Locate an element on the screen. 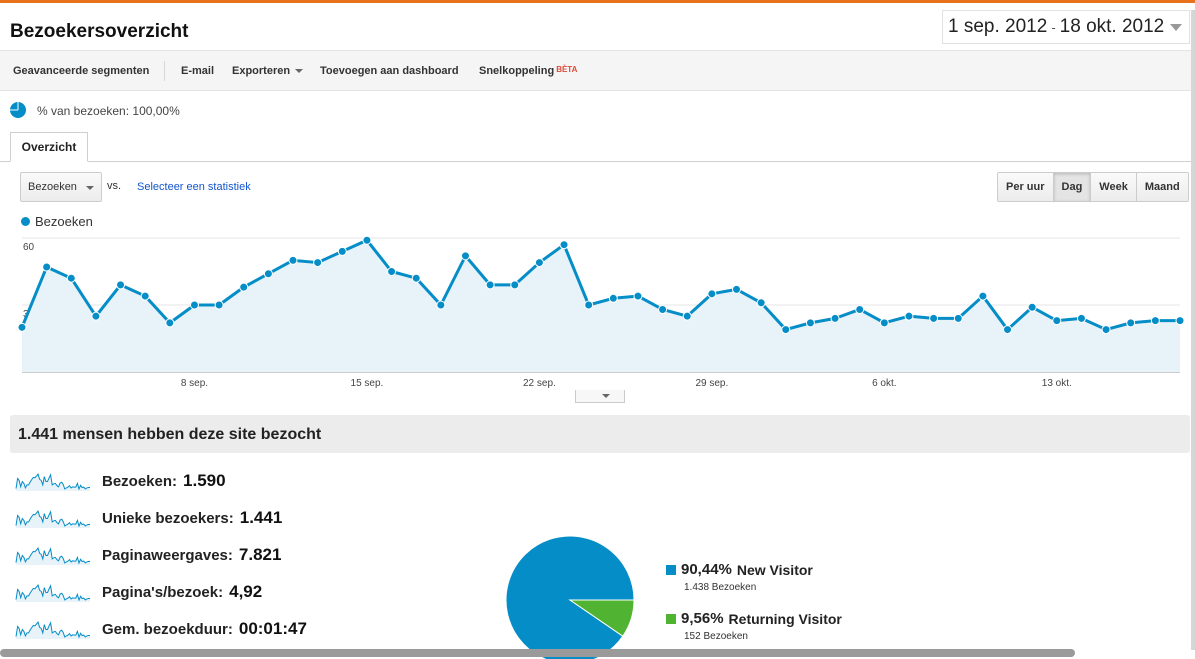 This screenshot has width=1195, height=659. beta-badge: BÈTA is located at coordinates (567, 69).